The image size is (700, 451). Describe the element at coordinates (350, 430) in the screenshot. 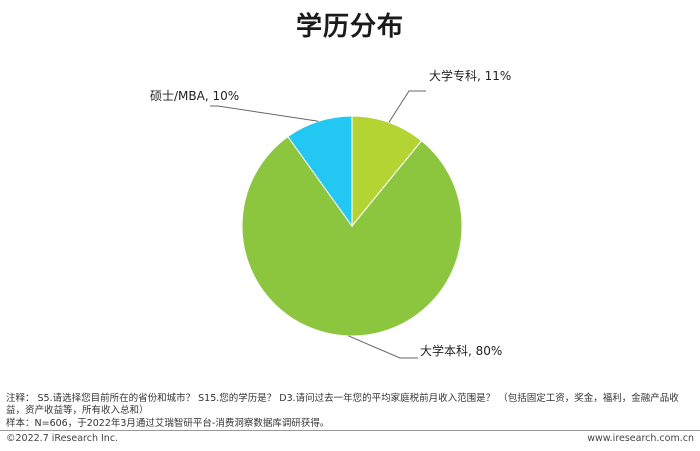

I see `footer-divider` at that location.